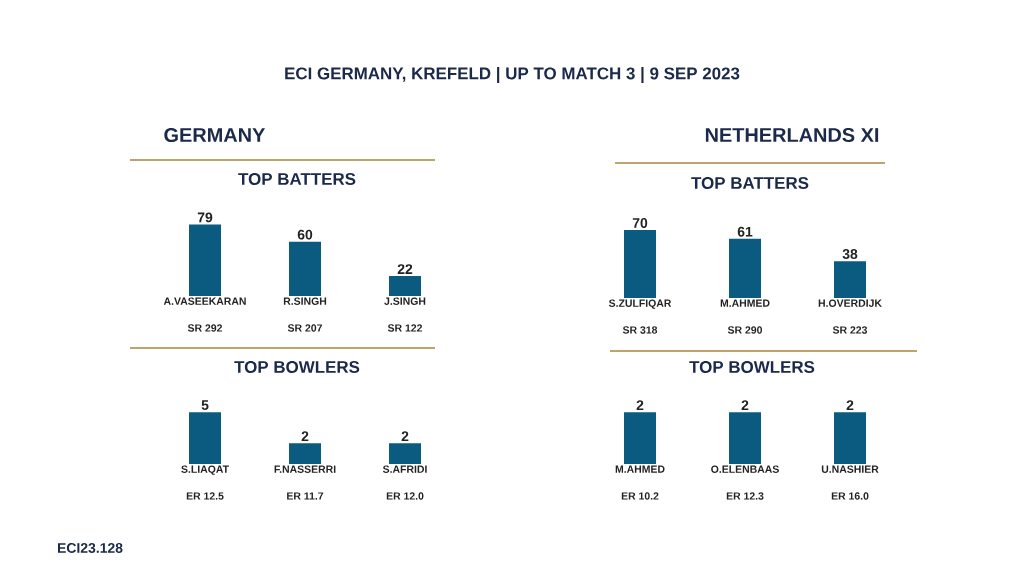 This screenshot has height=576, width=1024. I want to click on text: ER 12.0, so click(405, 496).